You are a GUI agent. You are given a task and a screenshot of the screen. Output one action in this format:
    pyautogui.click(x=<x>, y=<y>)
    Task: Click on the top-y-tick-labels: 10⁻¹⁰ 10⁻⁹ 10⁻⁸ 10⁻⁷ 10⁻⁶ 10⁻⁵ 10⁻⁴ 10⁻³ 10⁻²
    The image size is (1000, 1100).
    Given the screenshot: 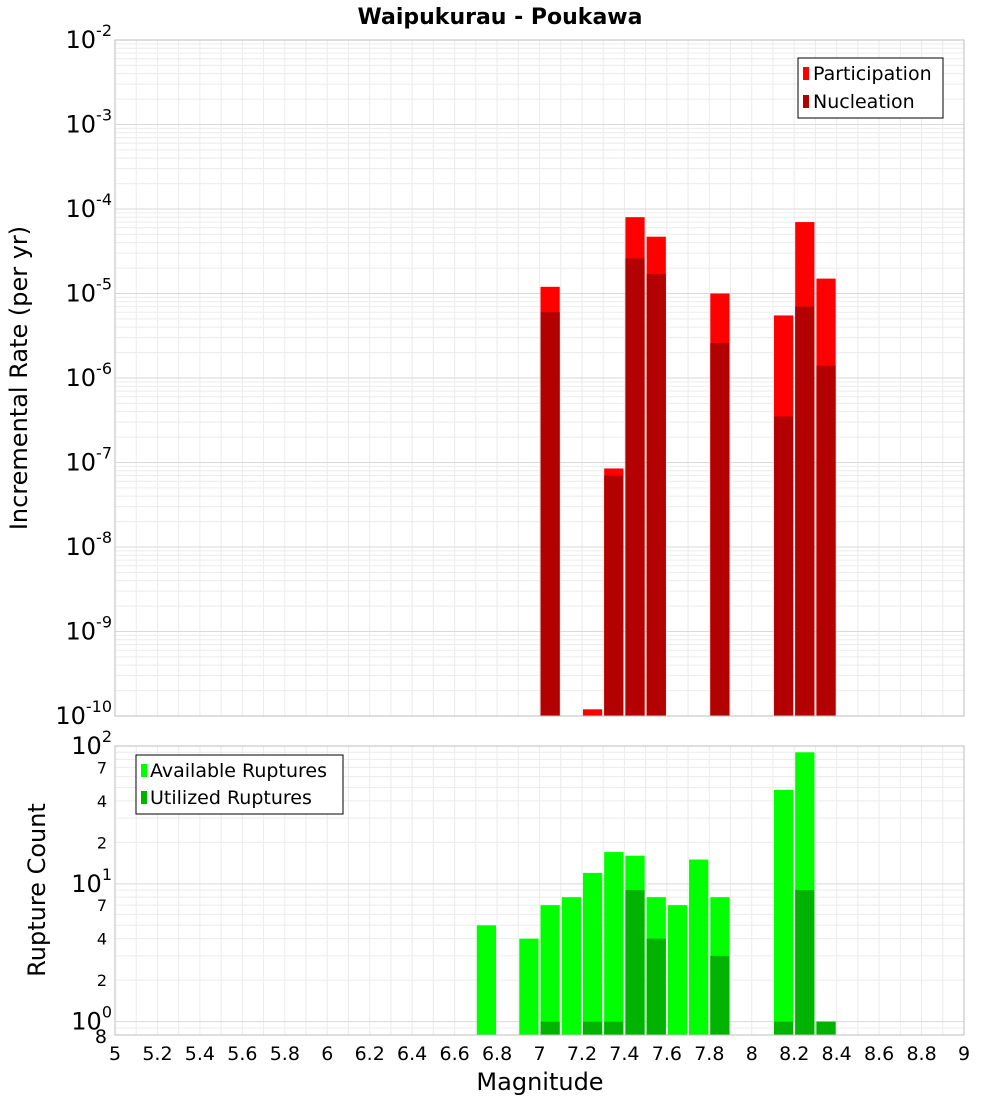 What is the action you would take?
    pyautogui.click(x=83, y=375)
    